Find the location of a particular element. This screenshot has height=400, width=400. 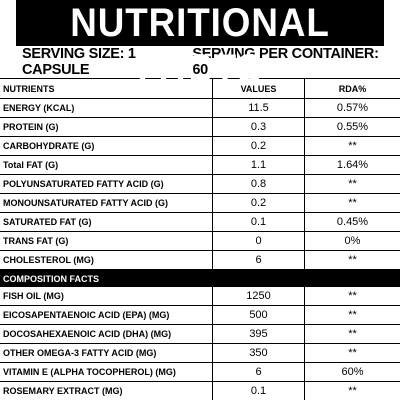

table-cell: 1250 is located at coordinates (259, 296).